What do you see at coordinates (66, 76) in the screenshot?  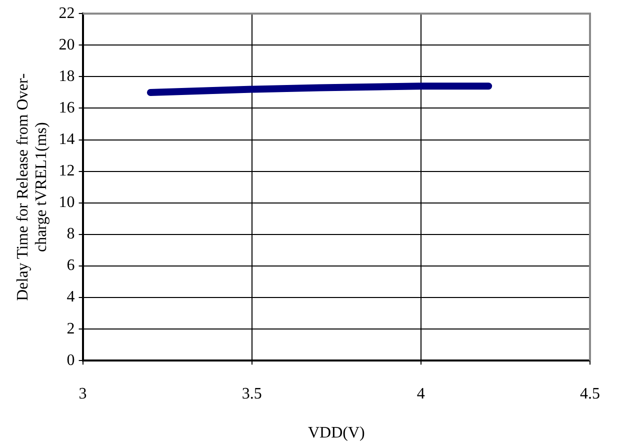 I see `y-tick-label: 18` at bounding box center [66, 76].